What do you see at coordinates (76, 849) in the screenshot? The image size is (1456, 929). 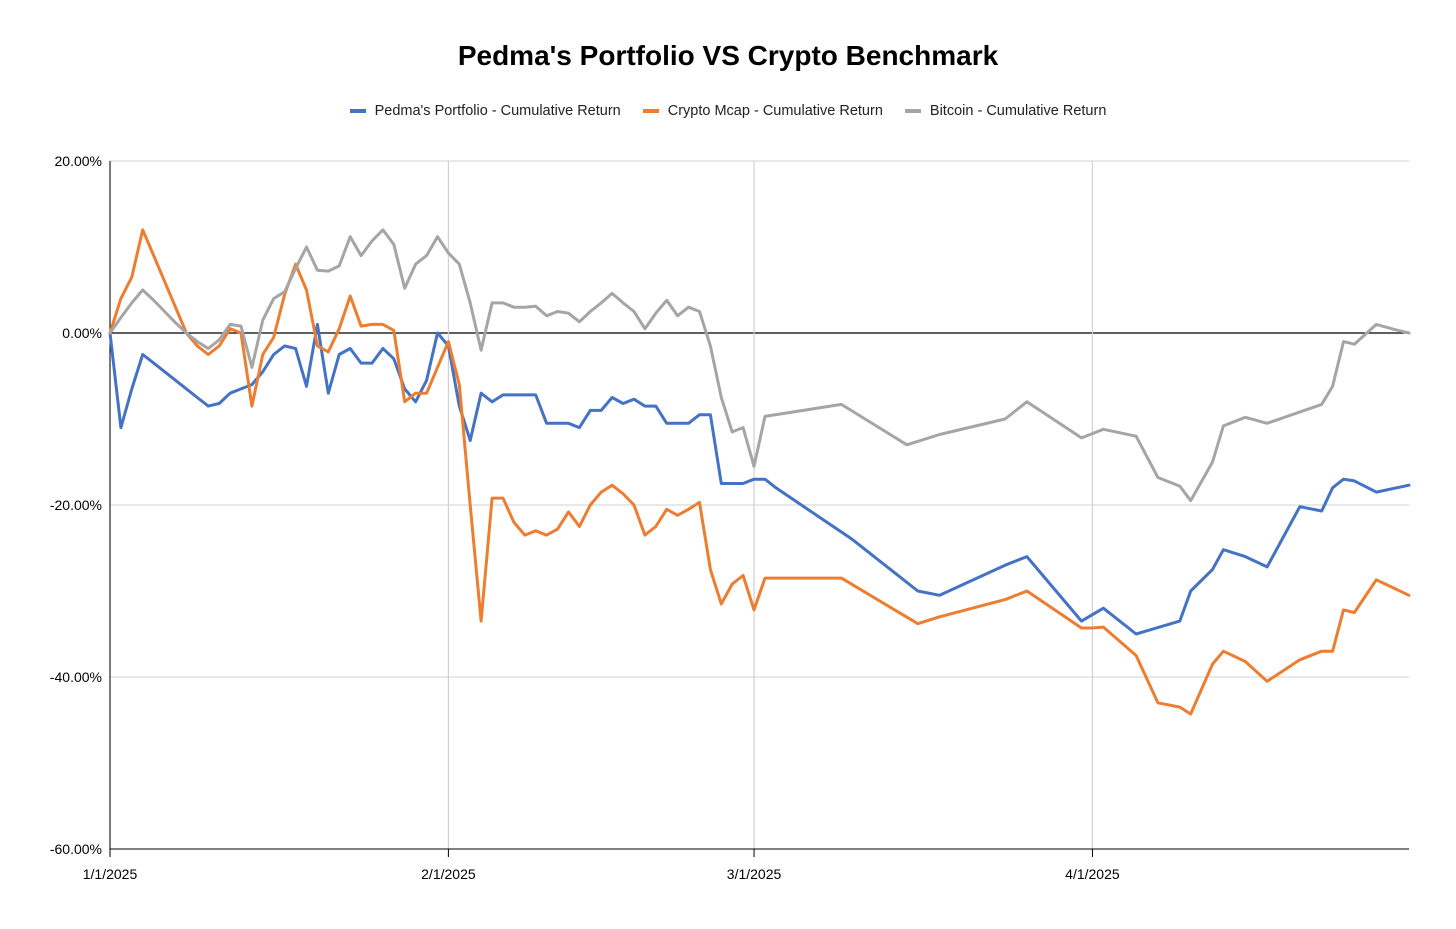 I see `y-tick-label: -60.00%` at bounding box center [76, 849].